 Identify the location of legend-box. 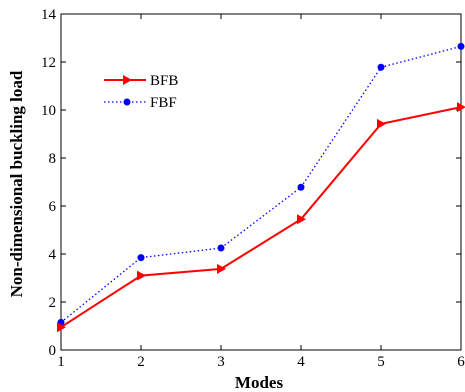
(144, 89).